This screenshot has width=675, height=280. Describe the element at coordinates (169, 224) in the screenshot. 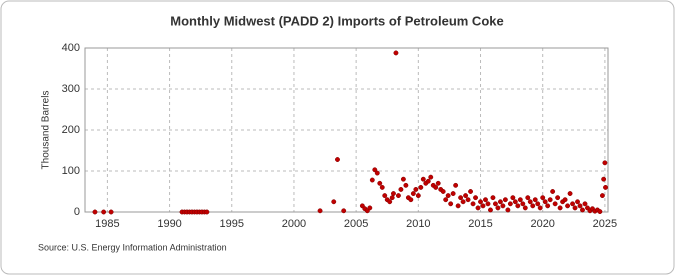

I see `x-tick-label: 1990` at that location.